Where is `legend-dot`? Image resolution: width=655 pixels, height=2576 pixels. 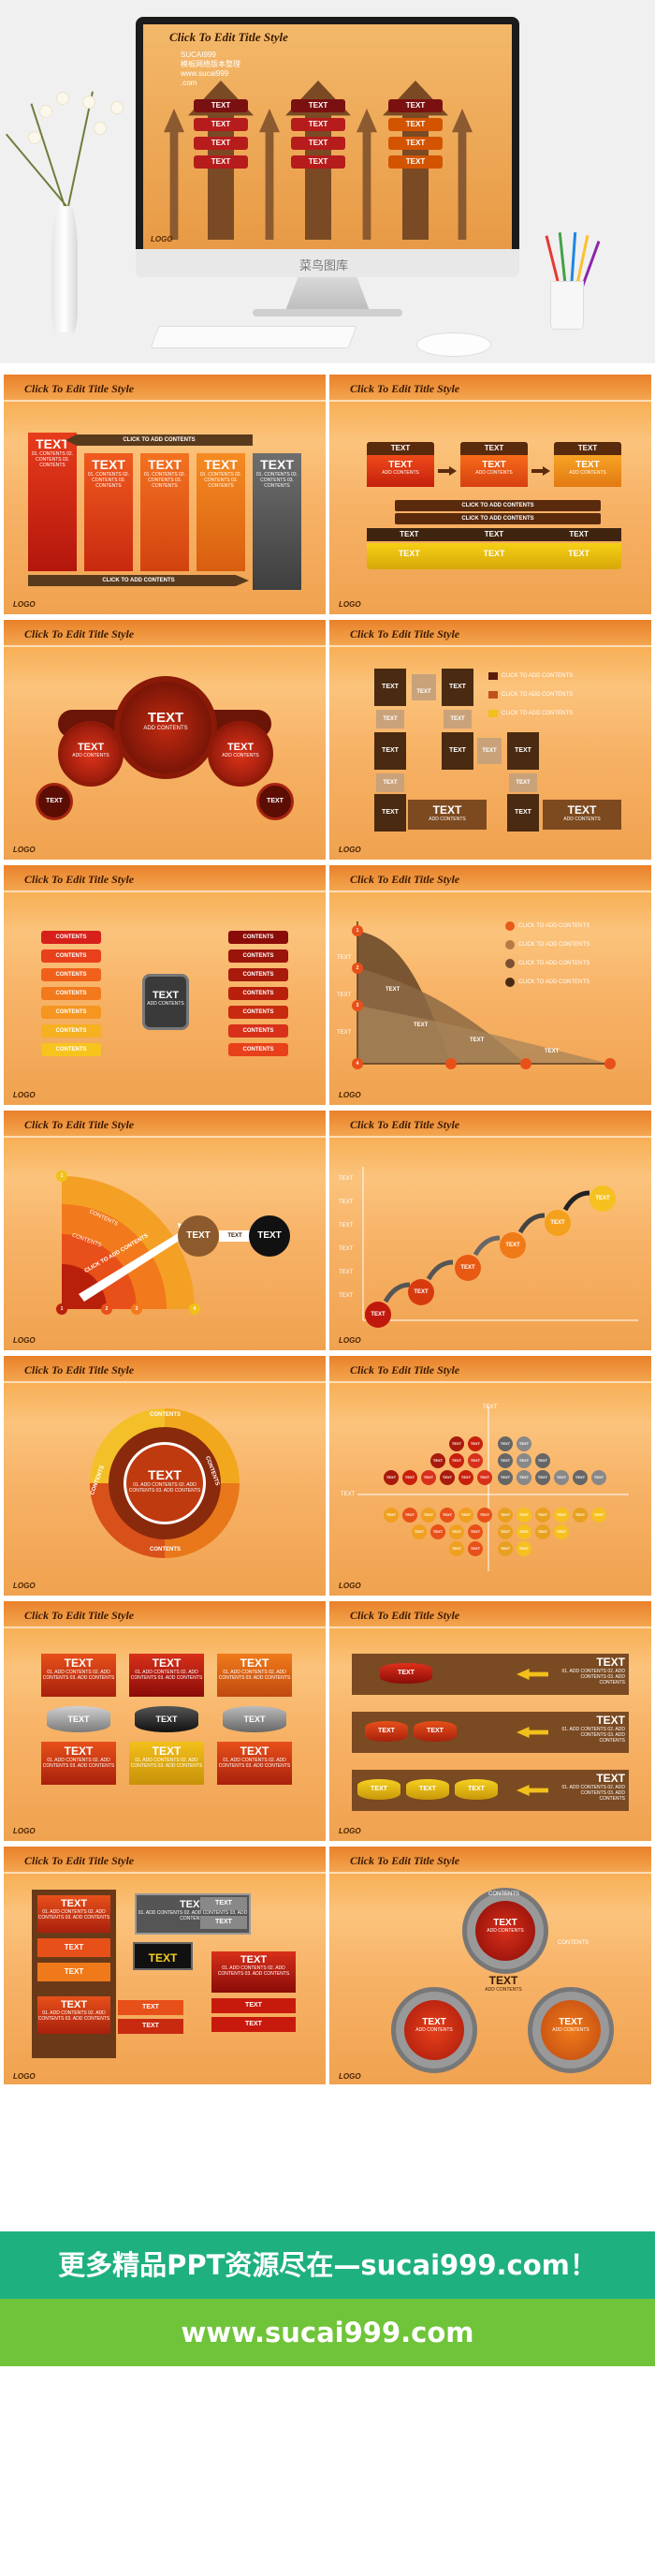
legend-dot is located at coordinates (510, 926).